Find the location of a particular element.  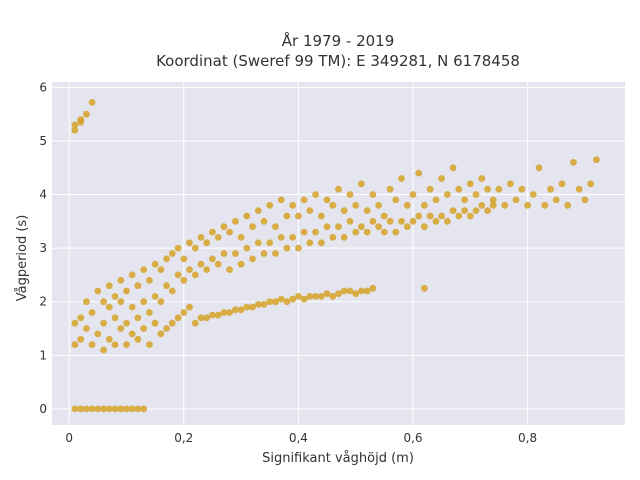

y-tick-label: 1 is located at coordinates (43, 355).